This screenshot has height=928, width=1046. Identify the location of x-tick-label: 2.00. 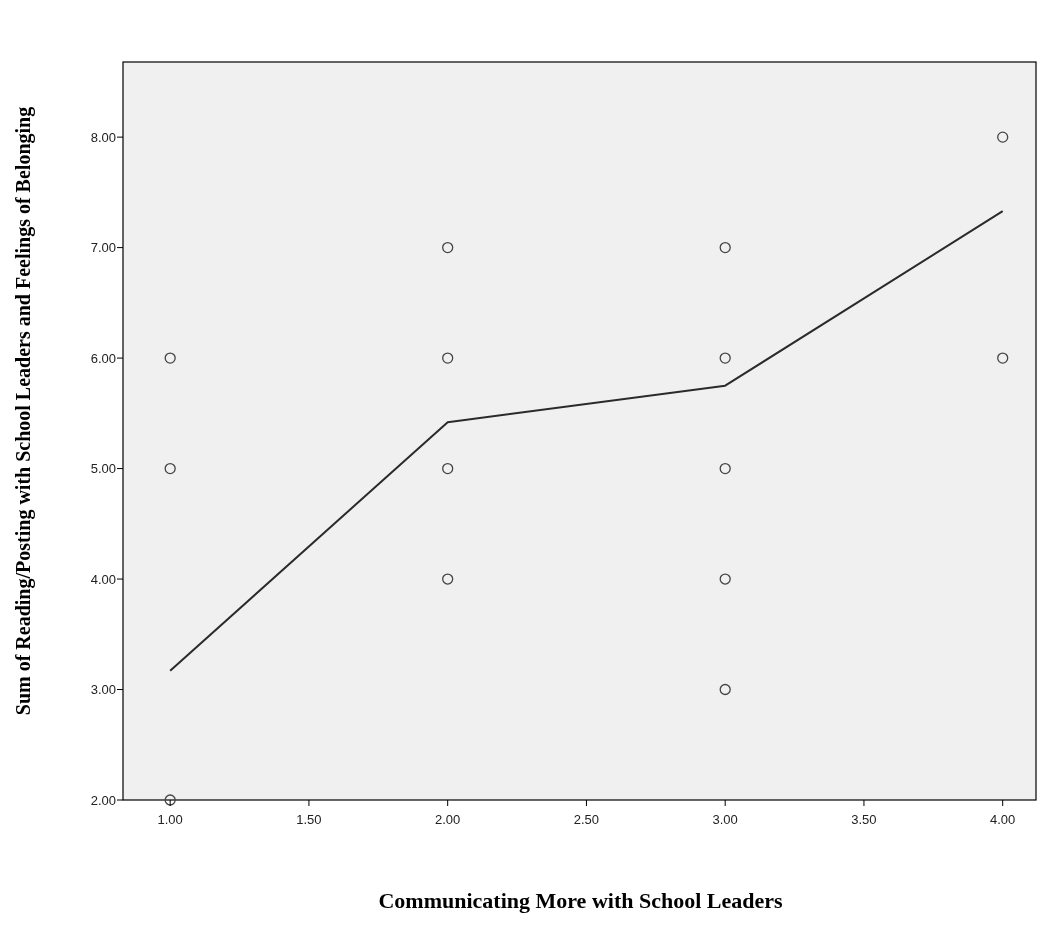
(448, 819).